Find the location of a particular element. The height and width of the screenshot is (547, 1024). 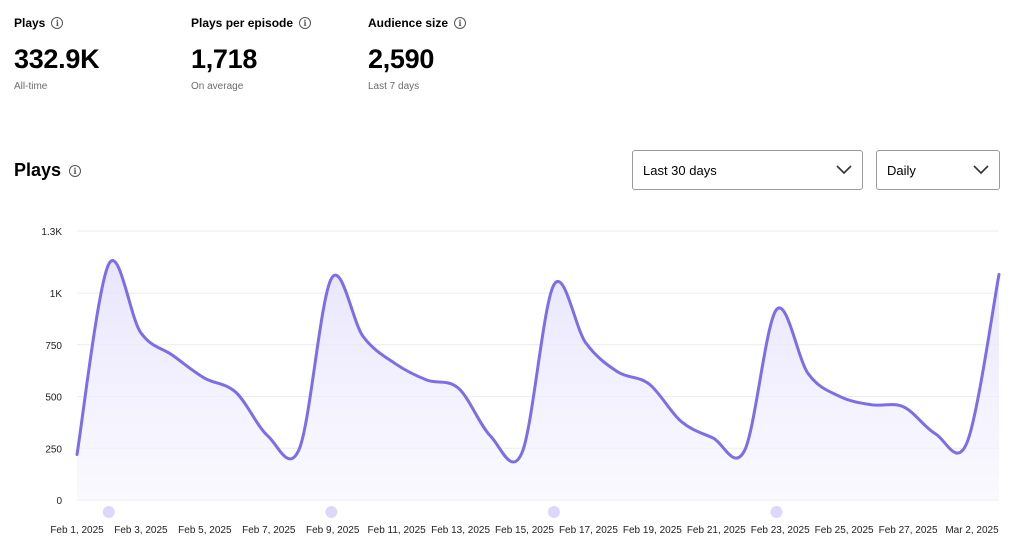

x-tick-label: Feb 25, 2025 is located at coordinates (844, 530).